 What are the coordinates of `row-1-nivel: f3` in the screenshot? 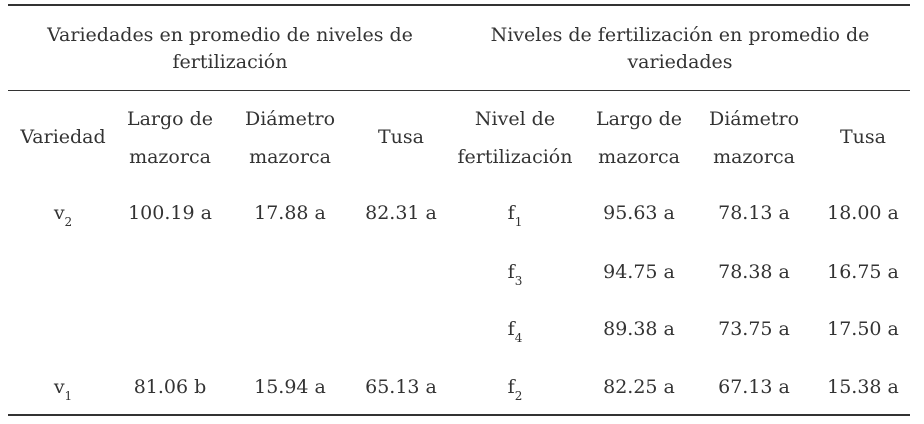 It's located at (515, 272).